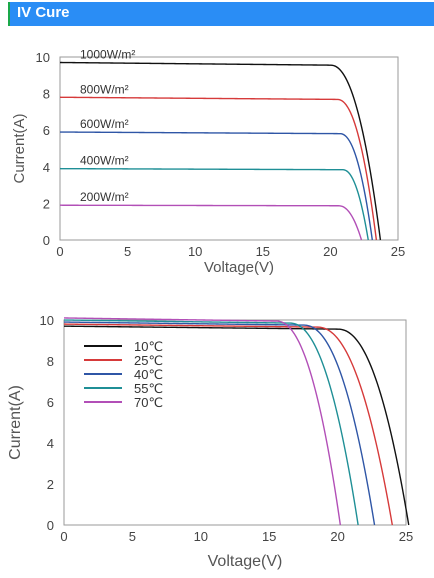 The image size is (434, 578). Describe the element at coordinates (148, 402) in the screenshot. I see `legend-label: 70℃` at that location.